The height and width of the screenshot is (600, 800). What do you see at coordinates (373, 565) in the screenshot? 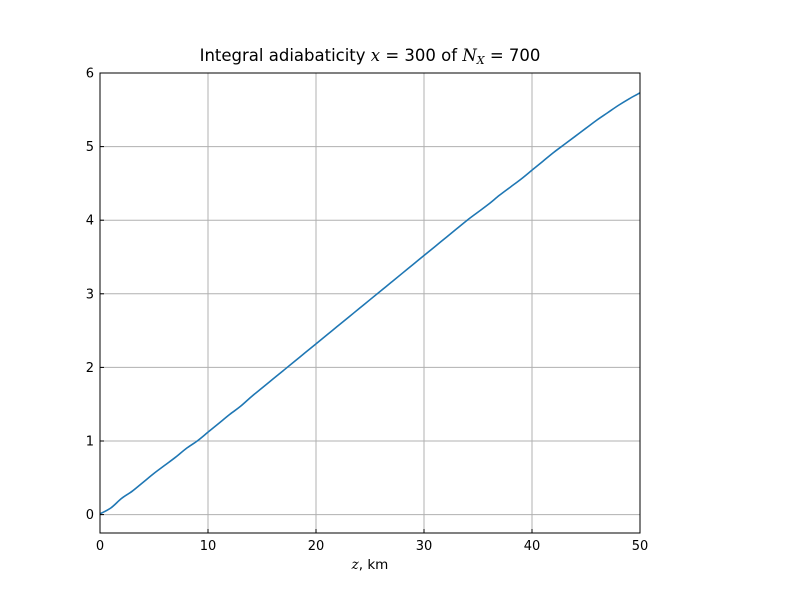
I see `x-axis-label-unit: , km` at bounding box center [373, 565].